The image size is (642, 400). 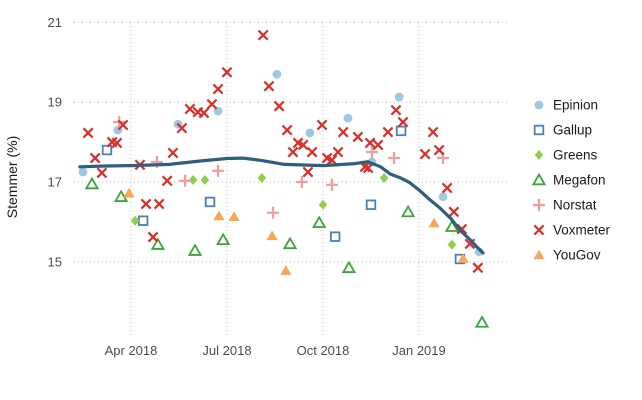 What do you see at coordinates (579, 180) in the screenshot?
I see `legend-label-megafon: Megafon` at bounding box center [579, 180].